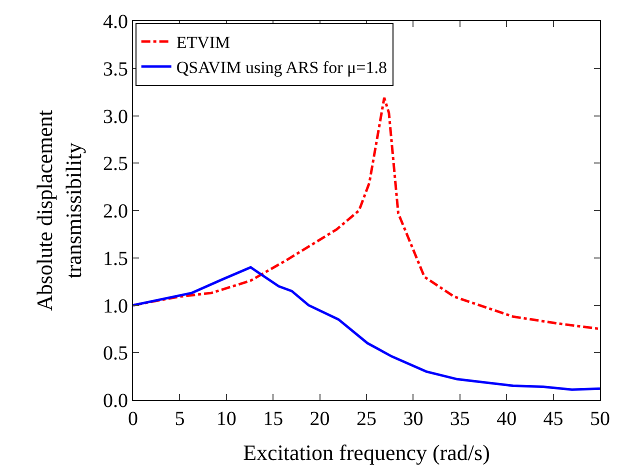 The image size is (621, 474). I want to click on y-tick-label: 3.5, so click(115, 69).